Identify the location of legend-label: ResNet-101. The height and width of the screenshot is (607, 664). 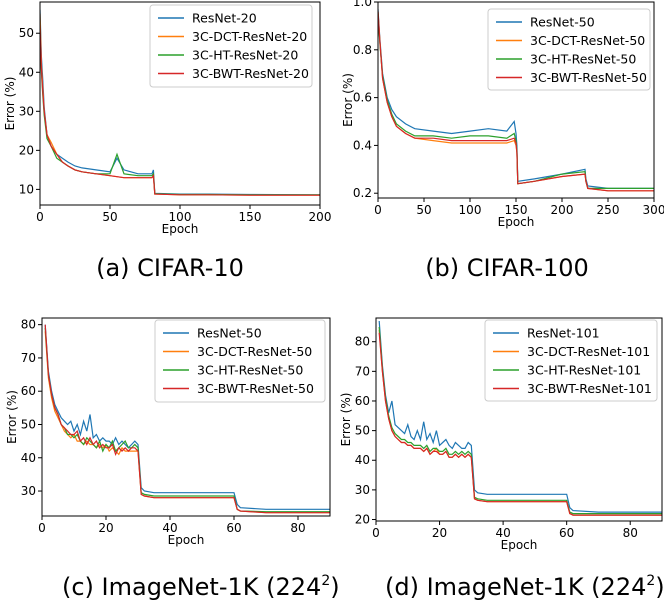
(563, 333).